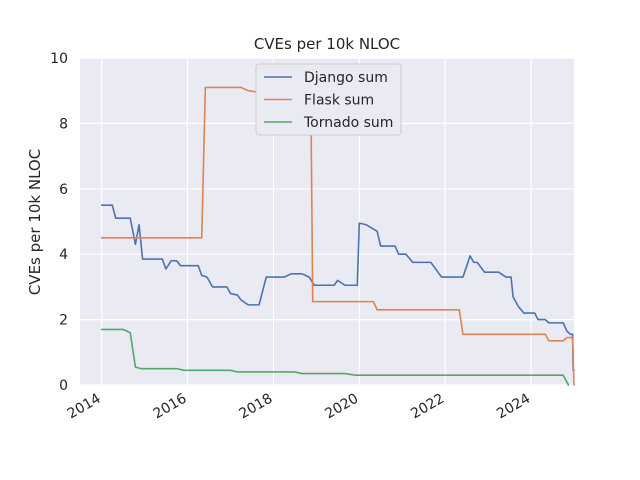 This screenshot has height=480, width=640. Describe the element at coordinates (335, 357) in the screenshot. I see `series-line-tornado-sum` at that location.